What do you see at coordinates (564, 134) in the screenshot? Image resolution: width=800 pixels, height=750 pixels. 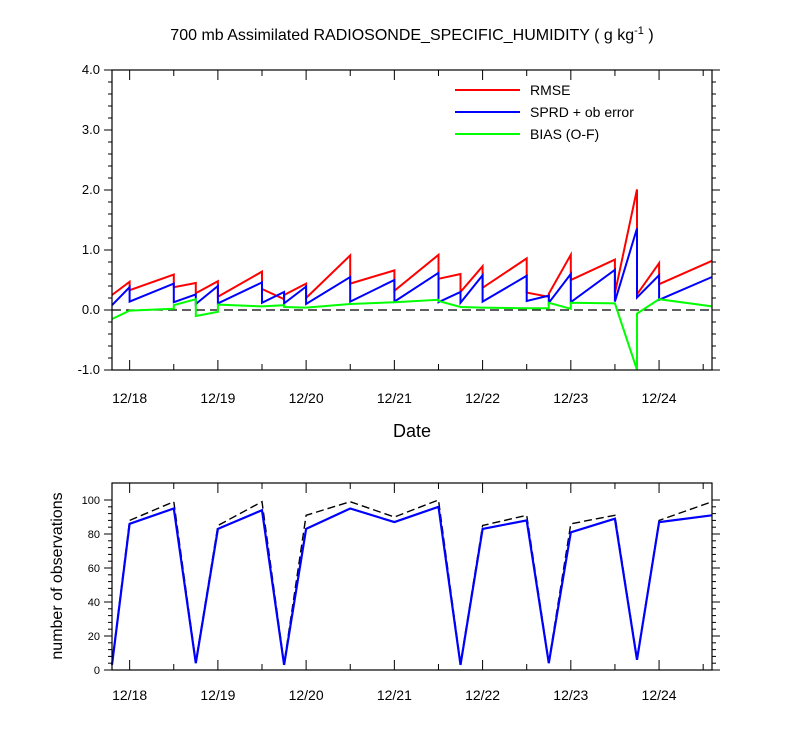 I see `legend-label: BIAS (O-F)` at bounding box center [564, 134].